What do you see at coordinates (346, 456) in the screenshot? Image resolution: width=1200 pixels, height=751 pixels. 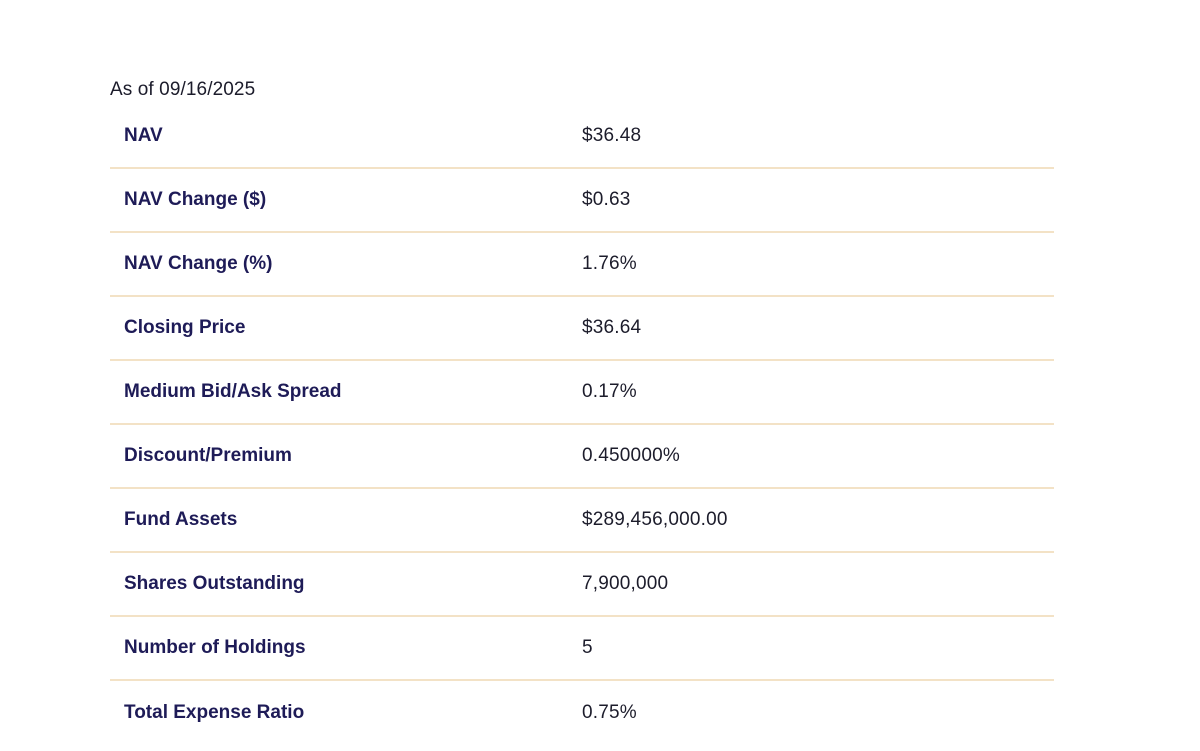 I see `row-label: Discount/Premium` at bounding box center [346, 456].